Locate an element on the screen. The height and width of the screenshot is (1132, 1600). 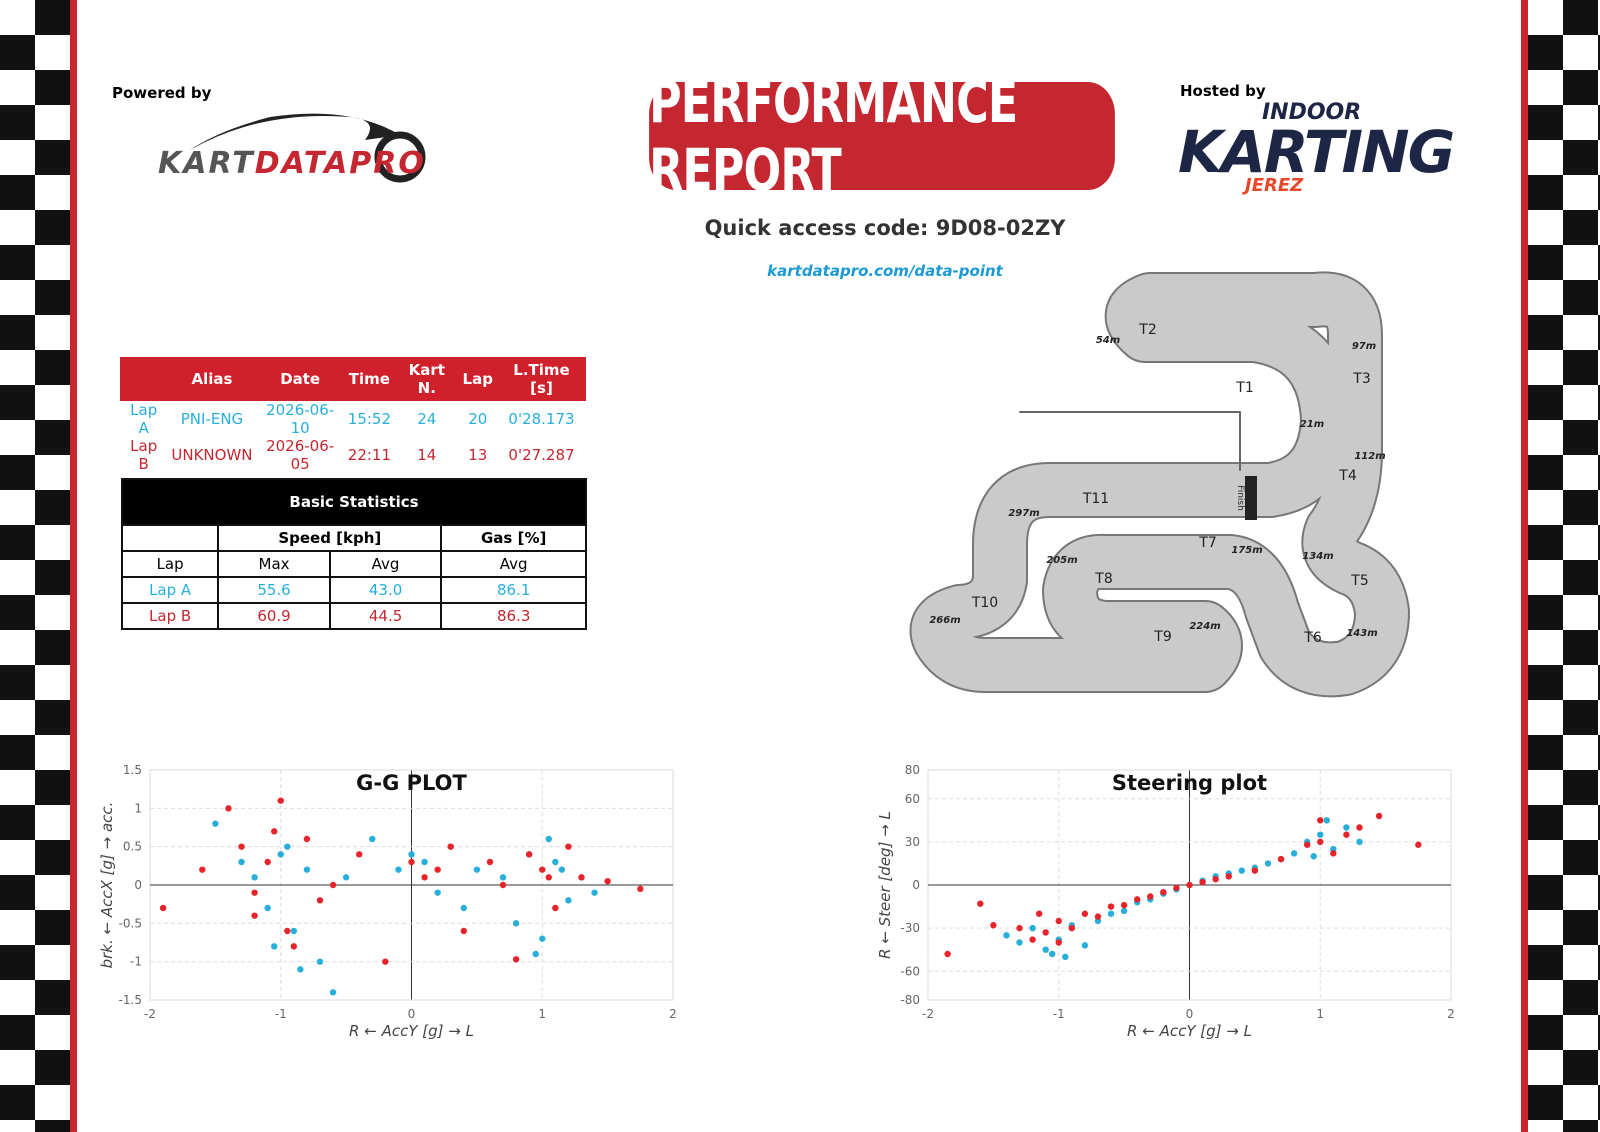
kartdatapro-logo: KARTDATAPRO is located at coordinates (292, 148).